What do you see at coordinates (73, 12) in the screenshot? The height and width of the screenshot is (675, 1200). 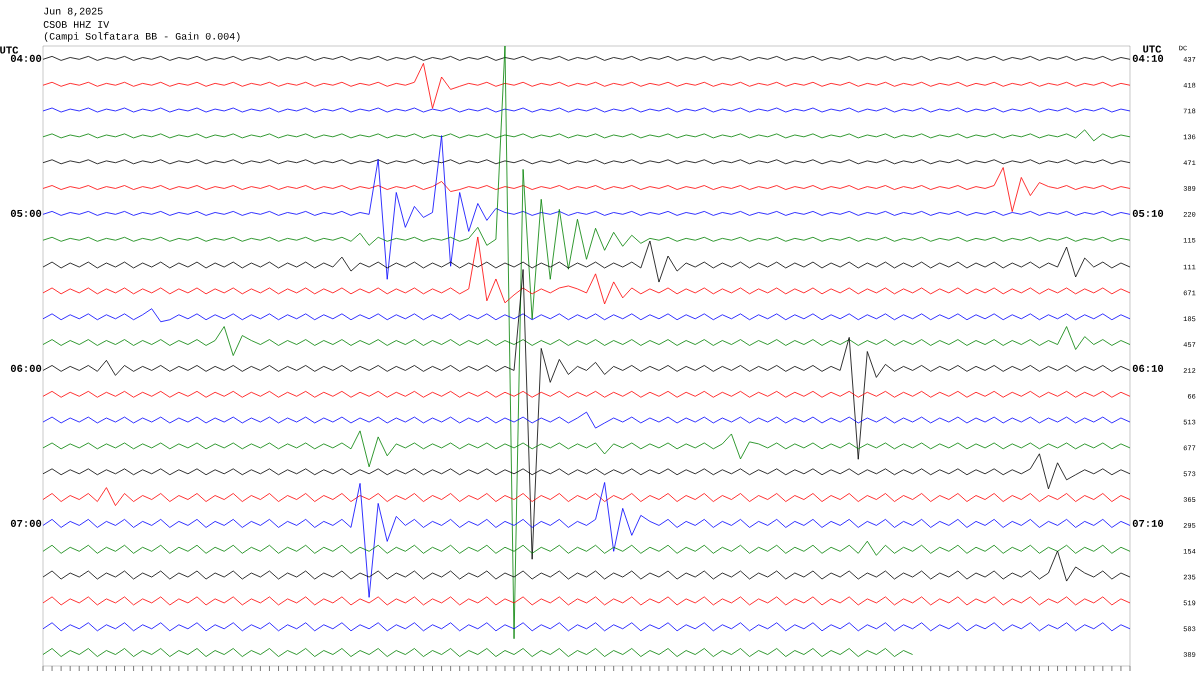 I see `chart-title: Jun 8,2025` at bounding box center [73, 12].